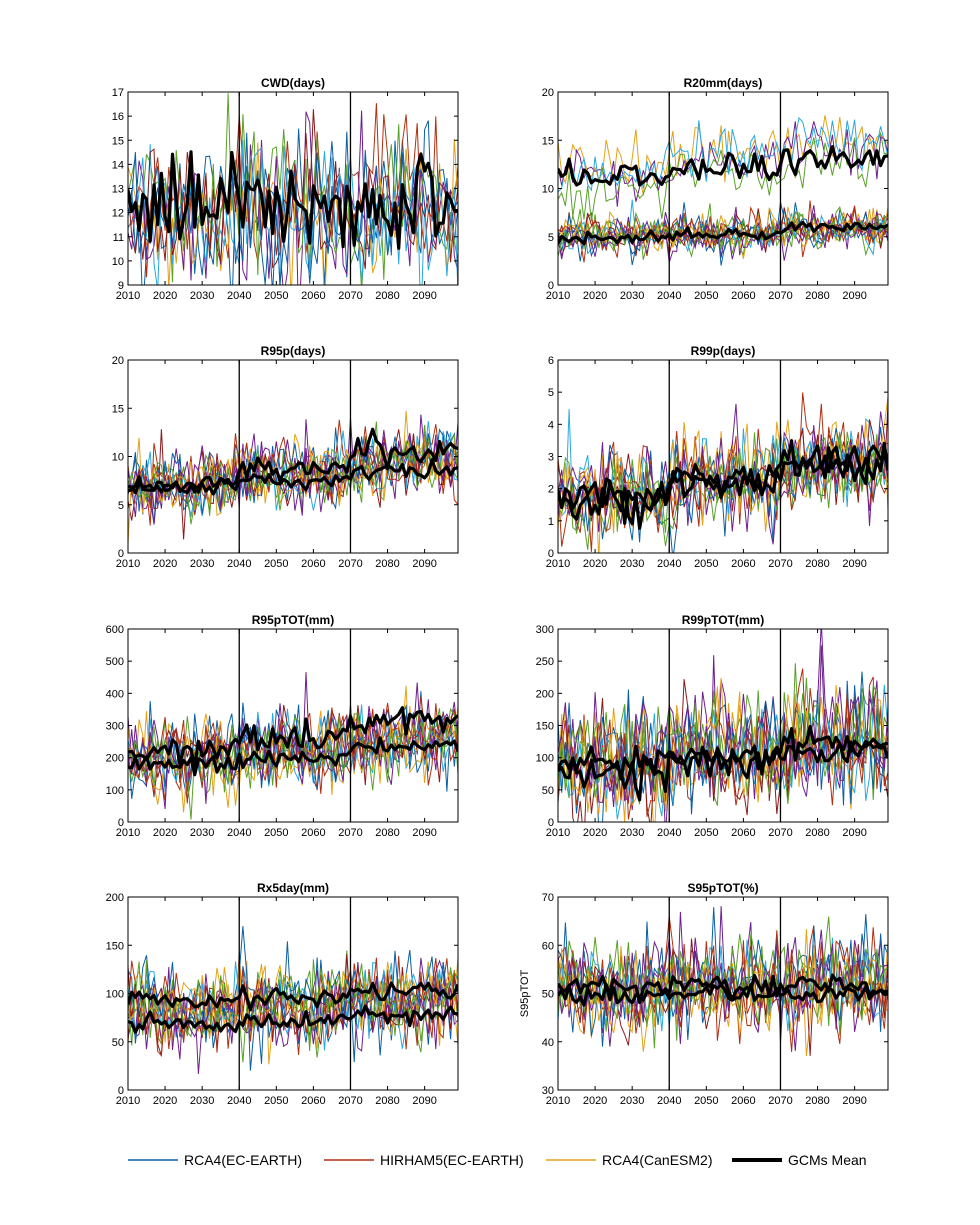 This screenshot has width=980, height=1225. Describe the element at coordinates (657, 1160) in the screenshot. I see `legend-label-rca4-canesm2: RCA4(CanESM2)` at that location.